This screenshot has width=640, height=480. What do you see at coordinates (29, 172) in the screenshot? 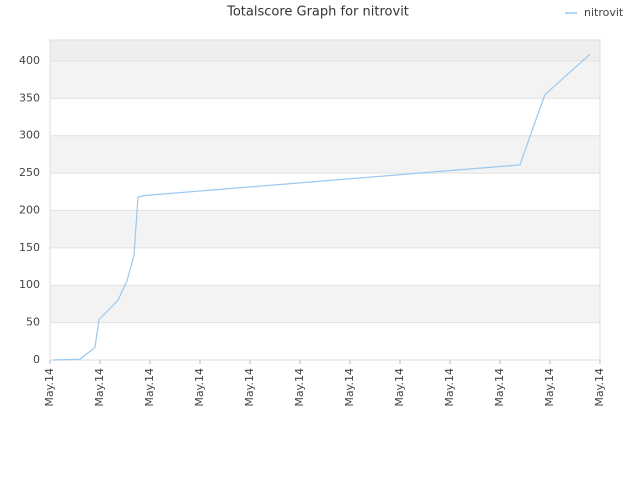
I see `y-tick-label: 250` at bounding box center [29, 172].